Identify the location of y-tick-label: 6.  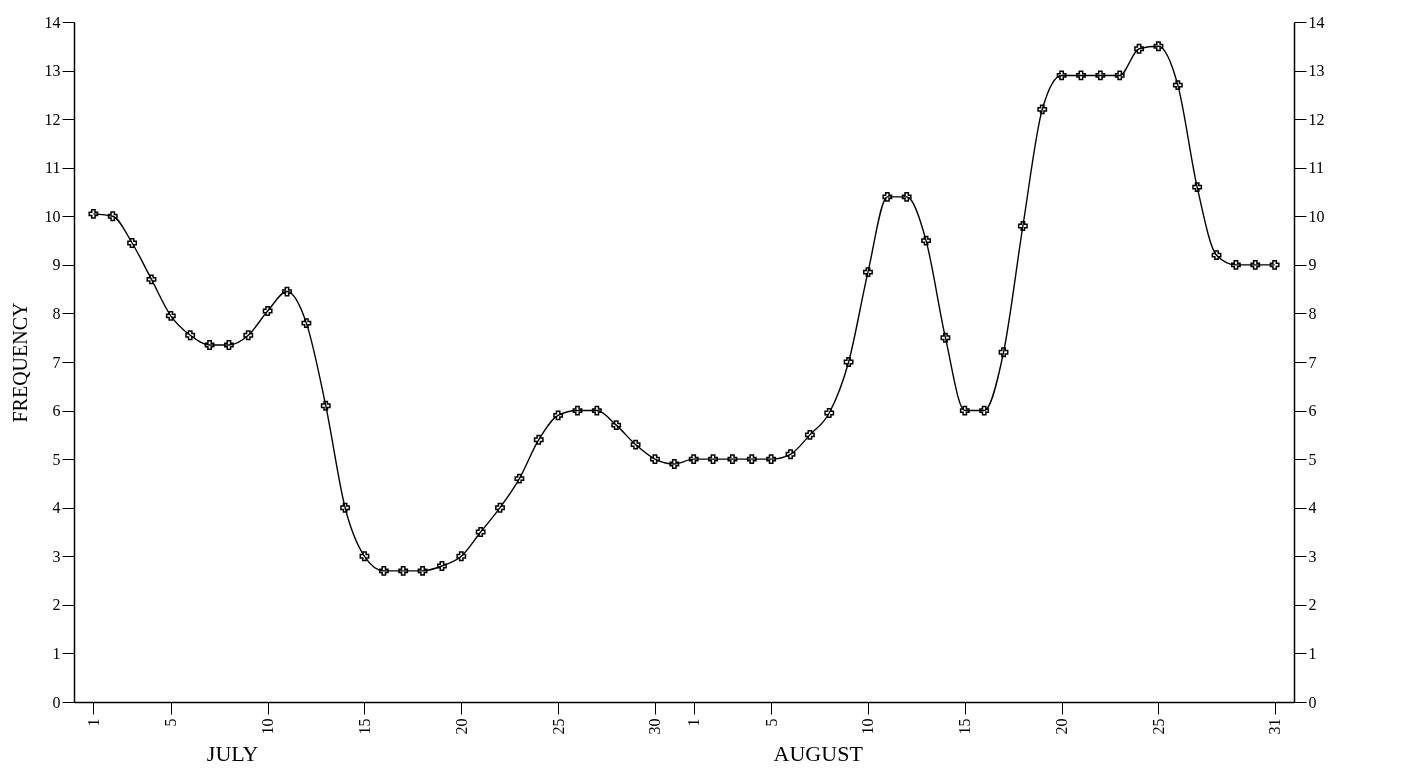
(56, 411).